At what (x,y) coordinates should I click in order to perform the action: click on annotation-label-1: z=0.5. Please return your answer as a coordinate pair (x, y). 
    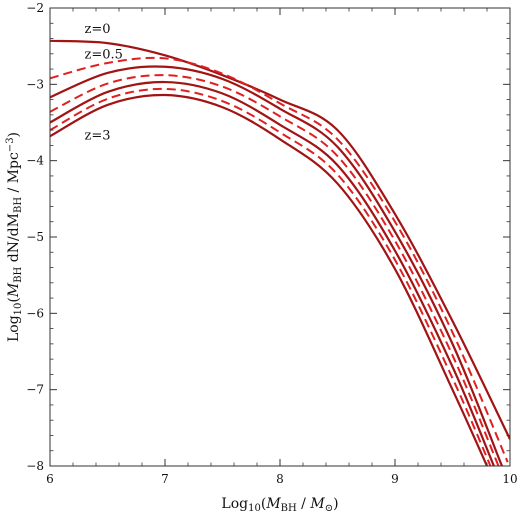
    Looking at the image, I should click on (104, 54).